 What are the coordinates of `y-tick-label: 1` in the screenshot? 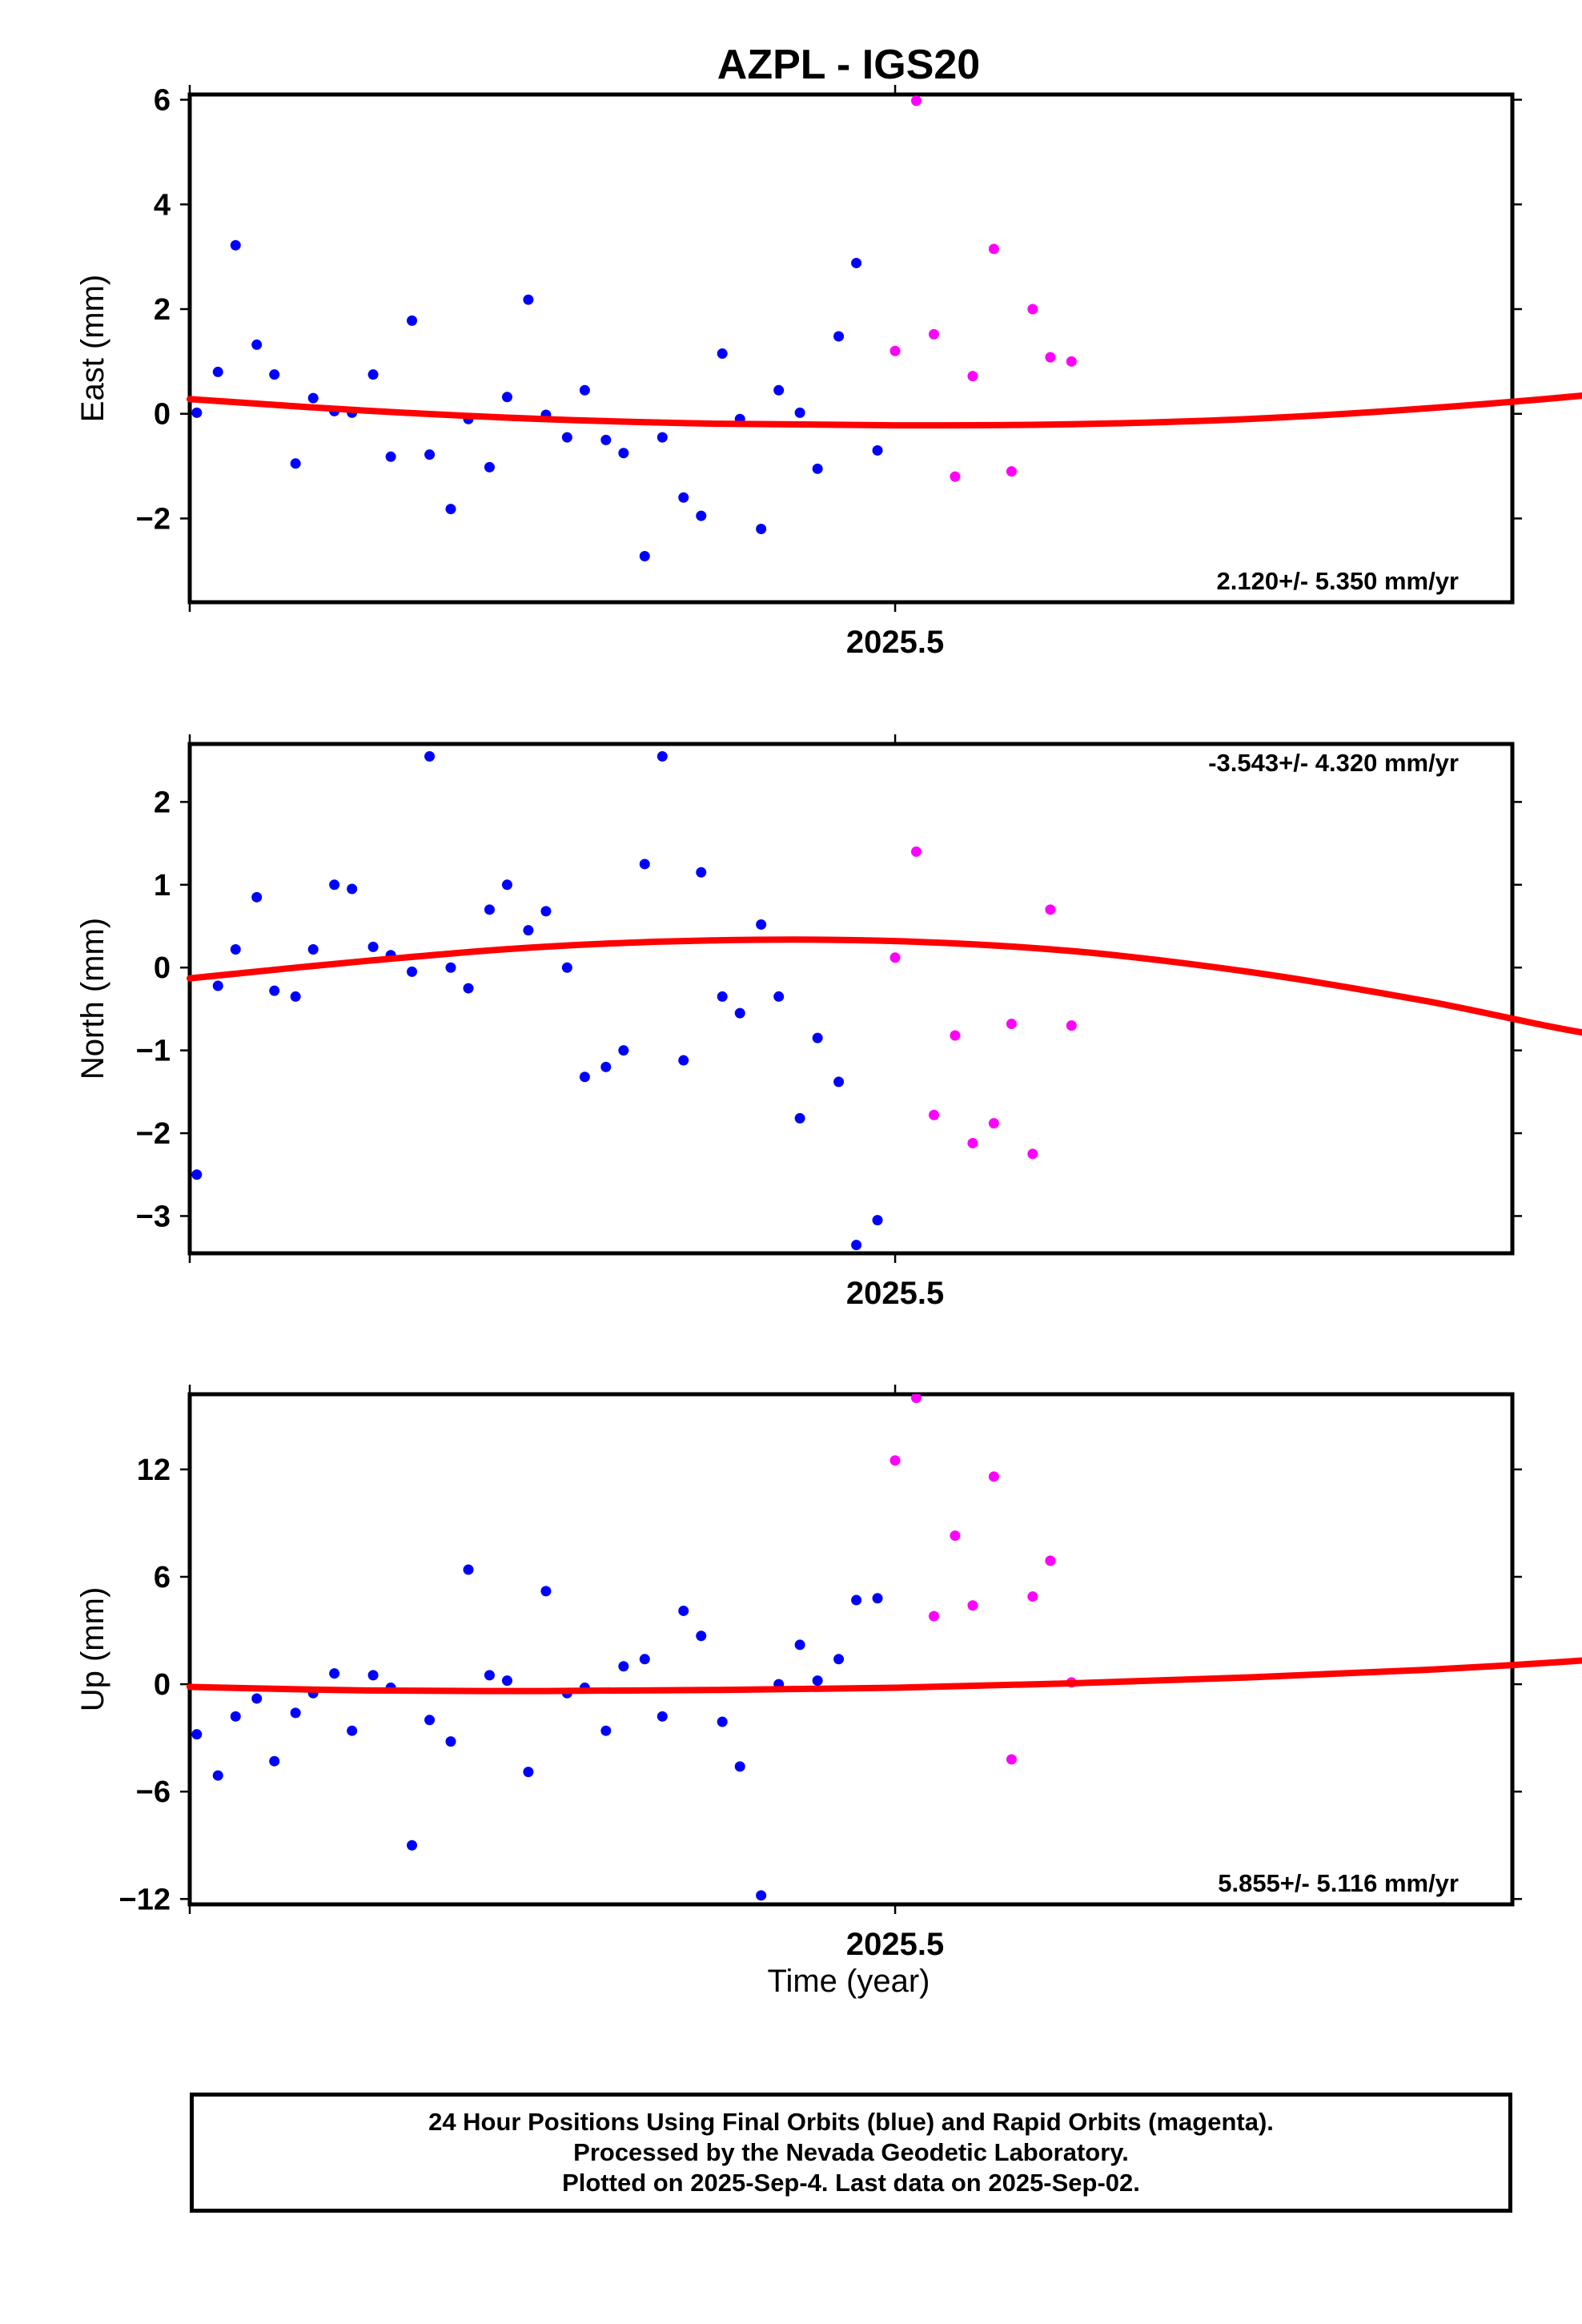 It's located at (162, 886).